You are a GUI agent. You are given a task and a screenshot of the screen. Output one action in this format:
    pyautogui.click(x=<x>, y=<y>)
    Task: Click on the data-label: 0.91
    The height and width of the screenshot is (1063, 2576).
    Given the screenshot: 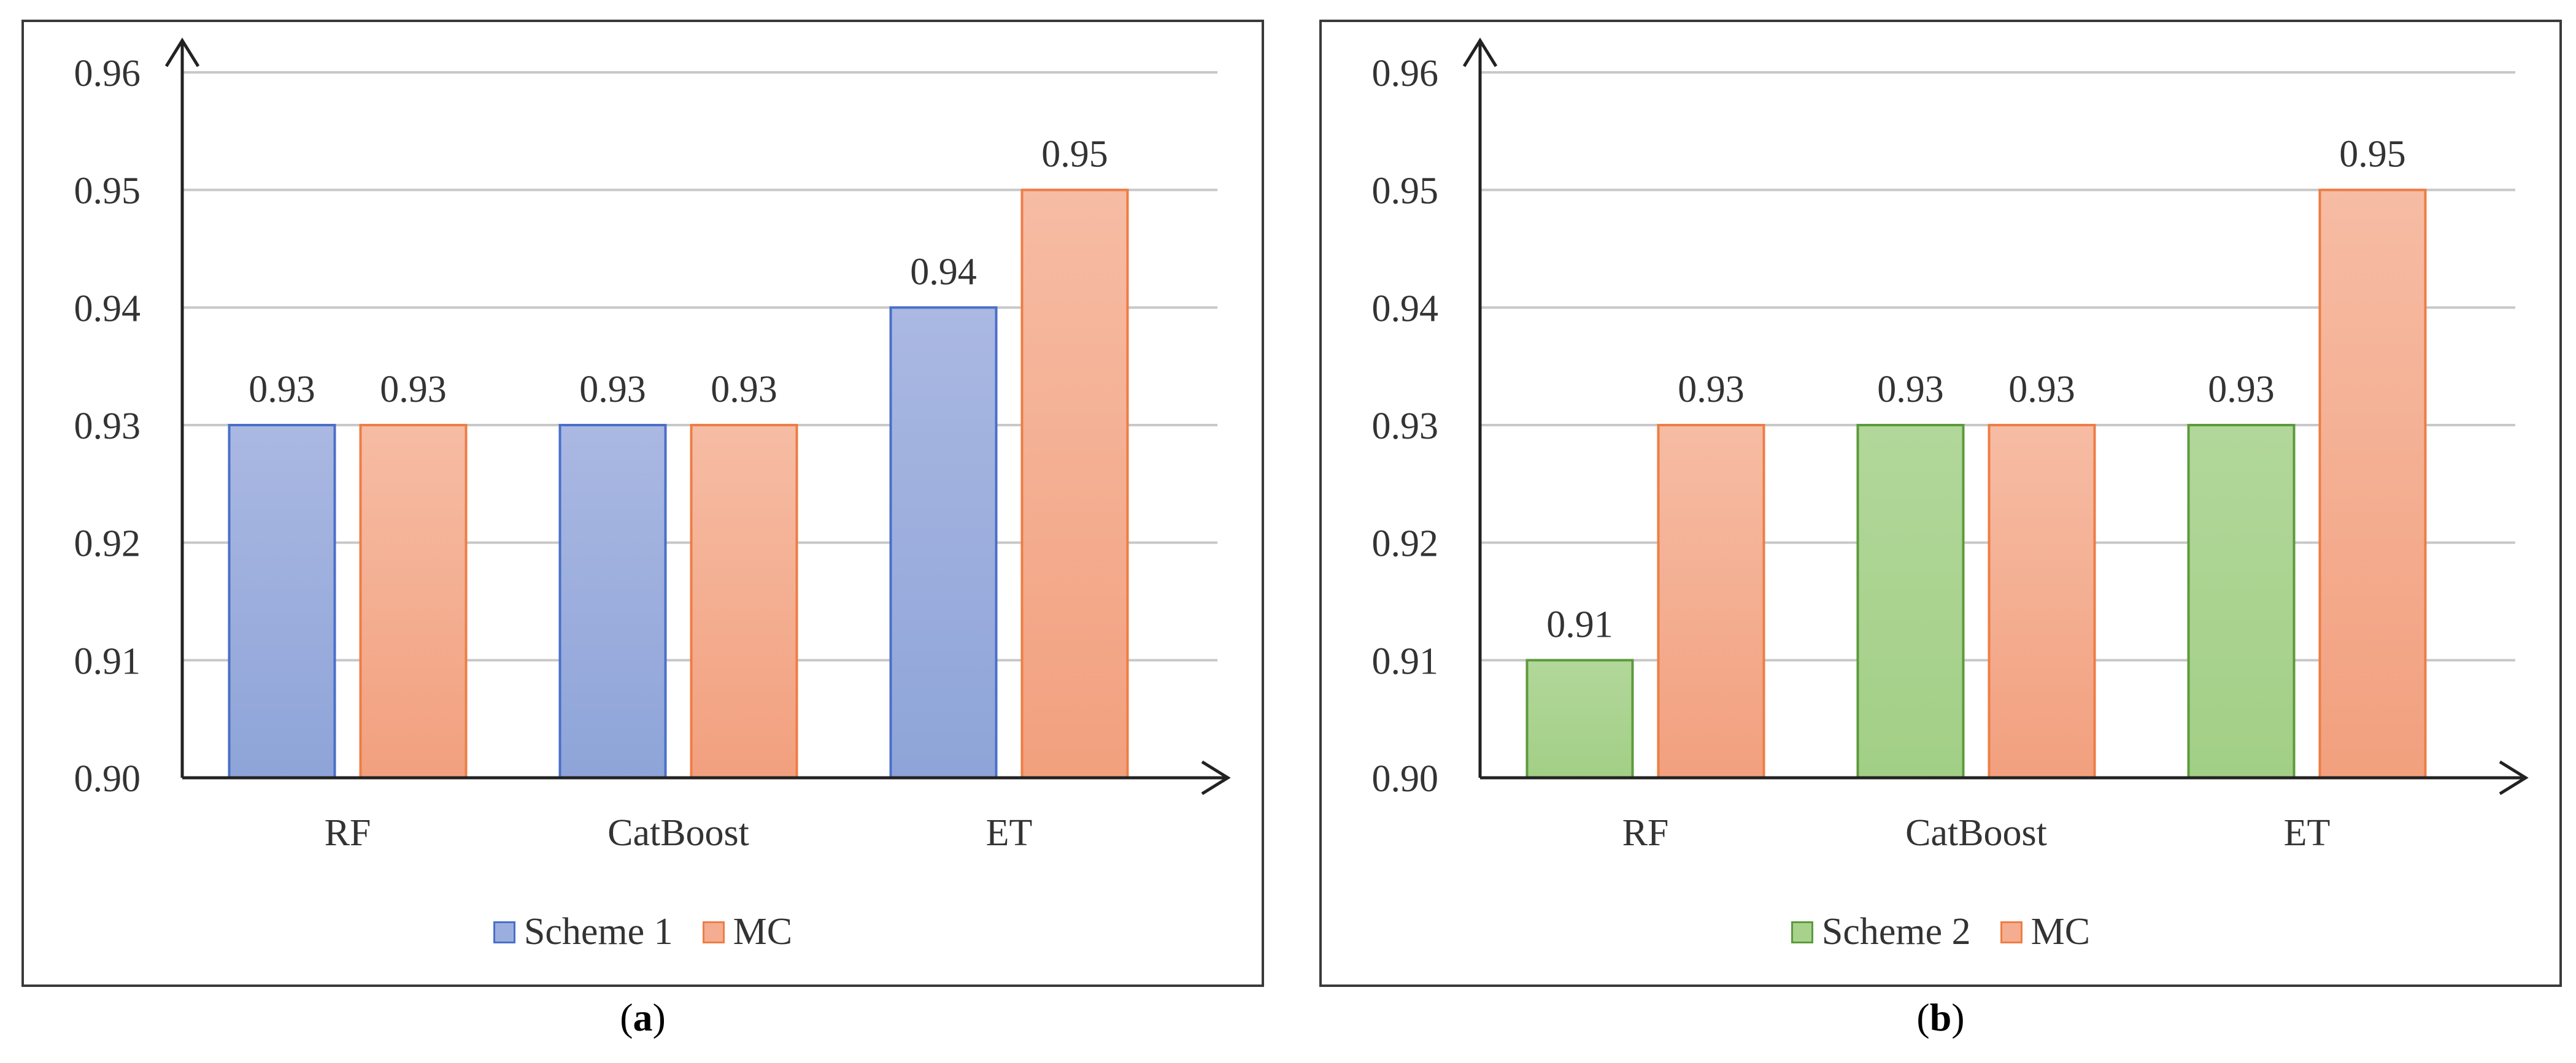 What is the action you would take?
    pyautogui.click(x=1579, y=624)
    